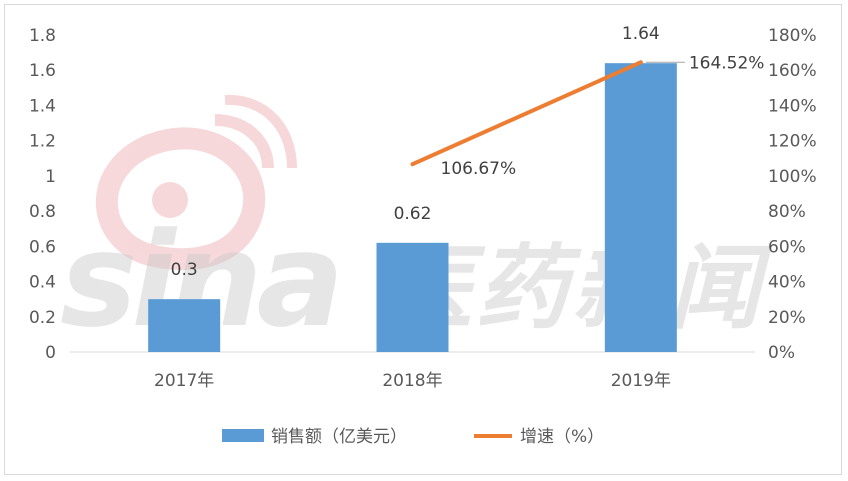 The width and height of the screenshot is (848, 481). What do you see at coordinates (792, 106) in the screenshot?
I see `right-tick-label: 140%` at bounding box center [792, 106].